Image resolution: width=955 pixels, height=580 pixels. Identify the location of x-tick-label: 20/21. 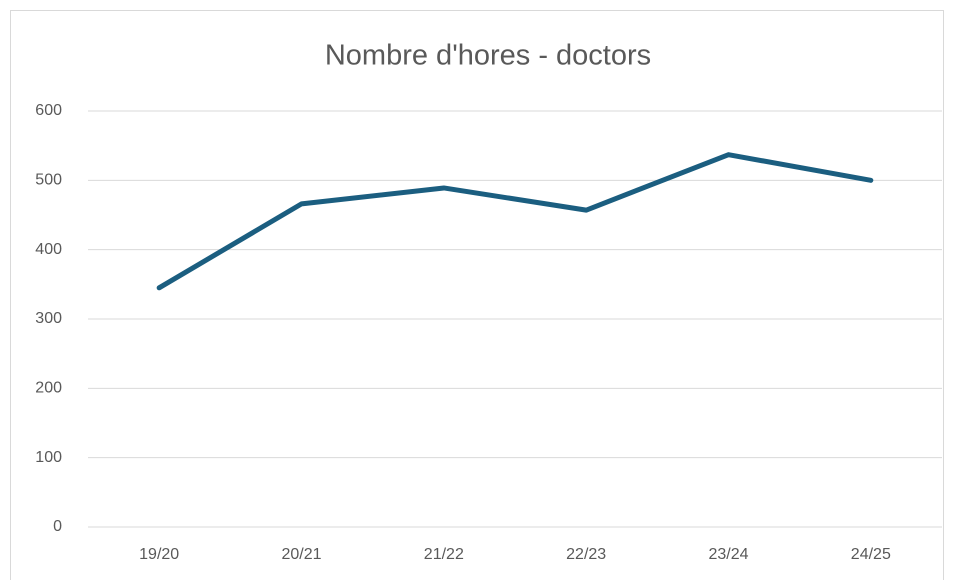
(301, 554).